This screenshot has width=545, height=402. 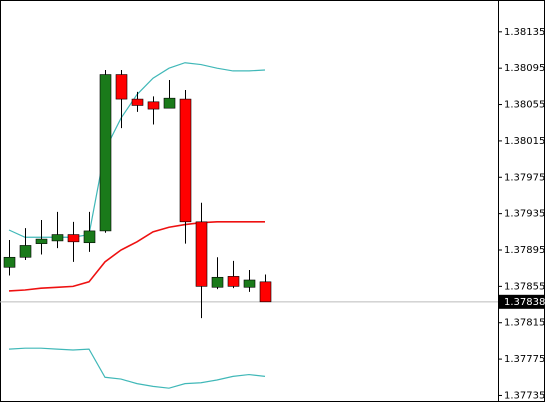 I want to click on y-tick-label: 1.37935, so click(x=524, y=214).